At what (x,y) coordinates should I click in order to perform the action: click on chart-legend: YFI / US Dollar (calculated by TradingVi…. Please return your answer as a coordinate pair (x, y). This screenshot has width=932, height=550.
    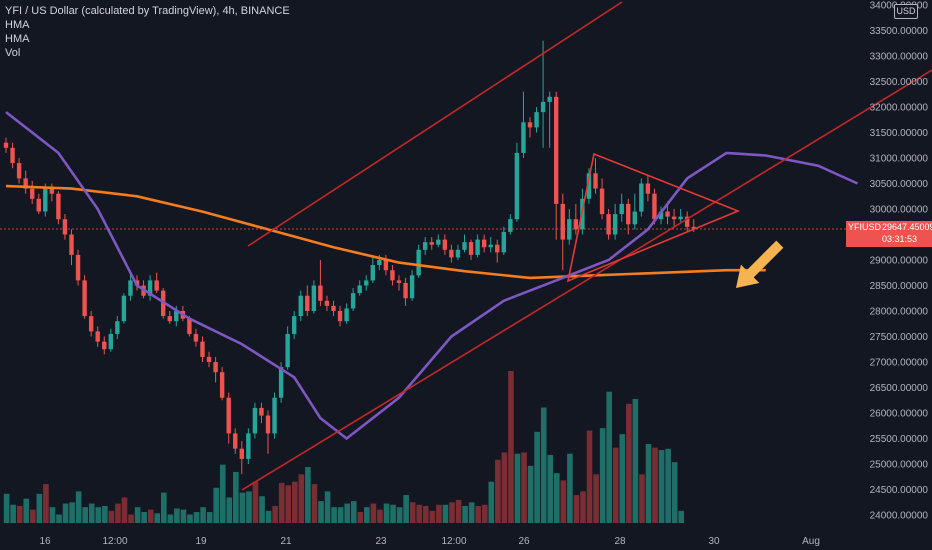
    Looking at the image, I should click on (147, 32).